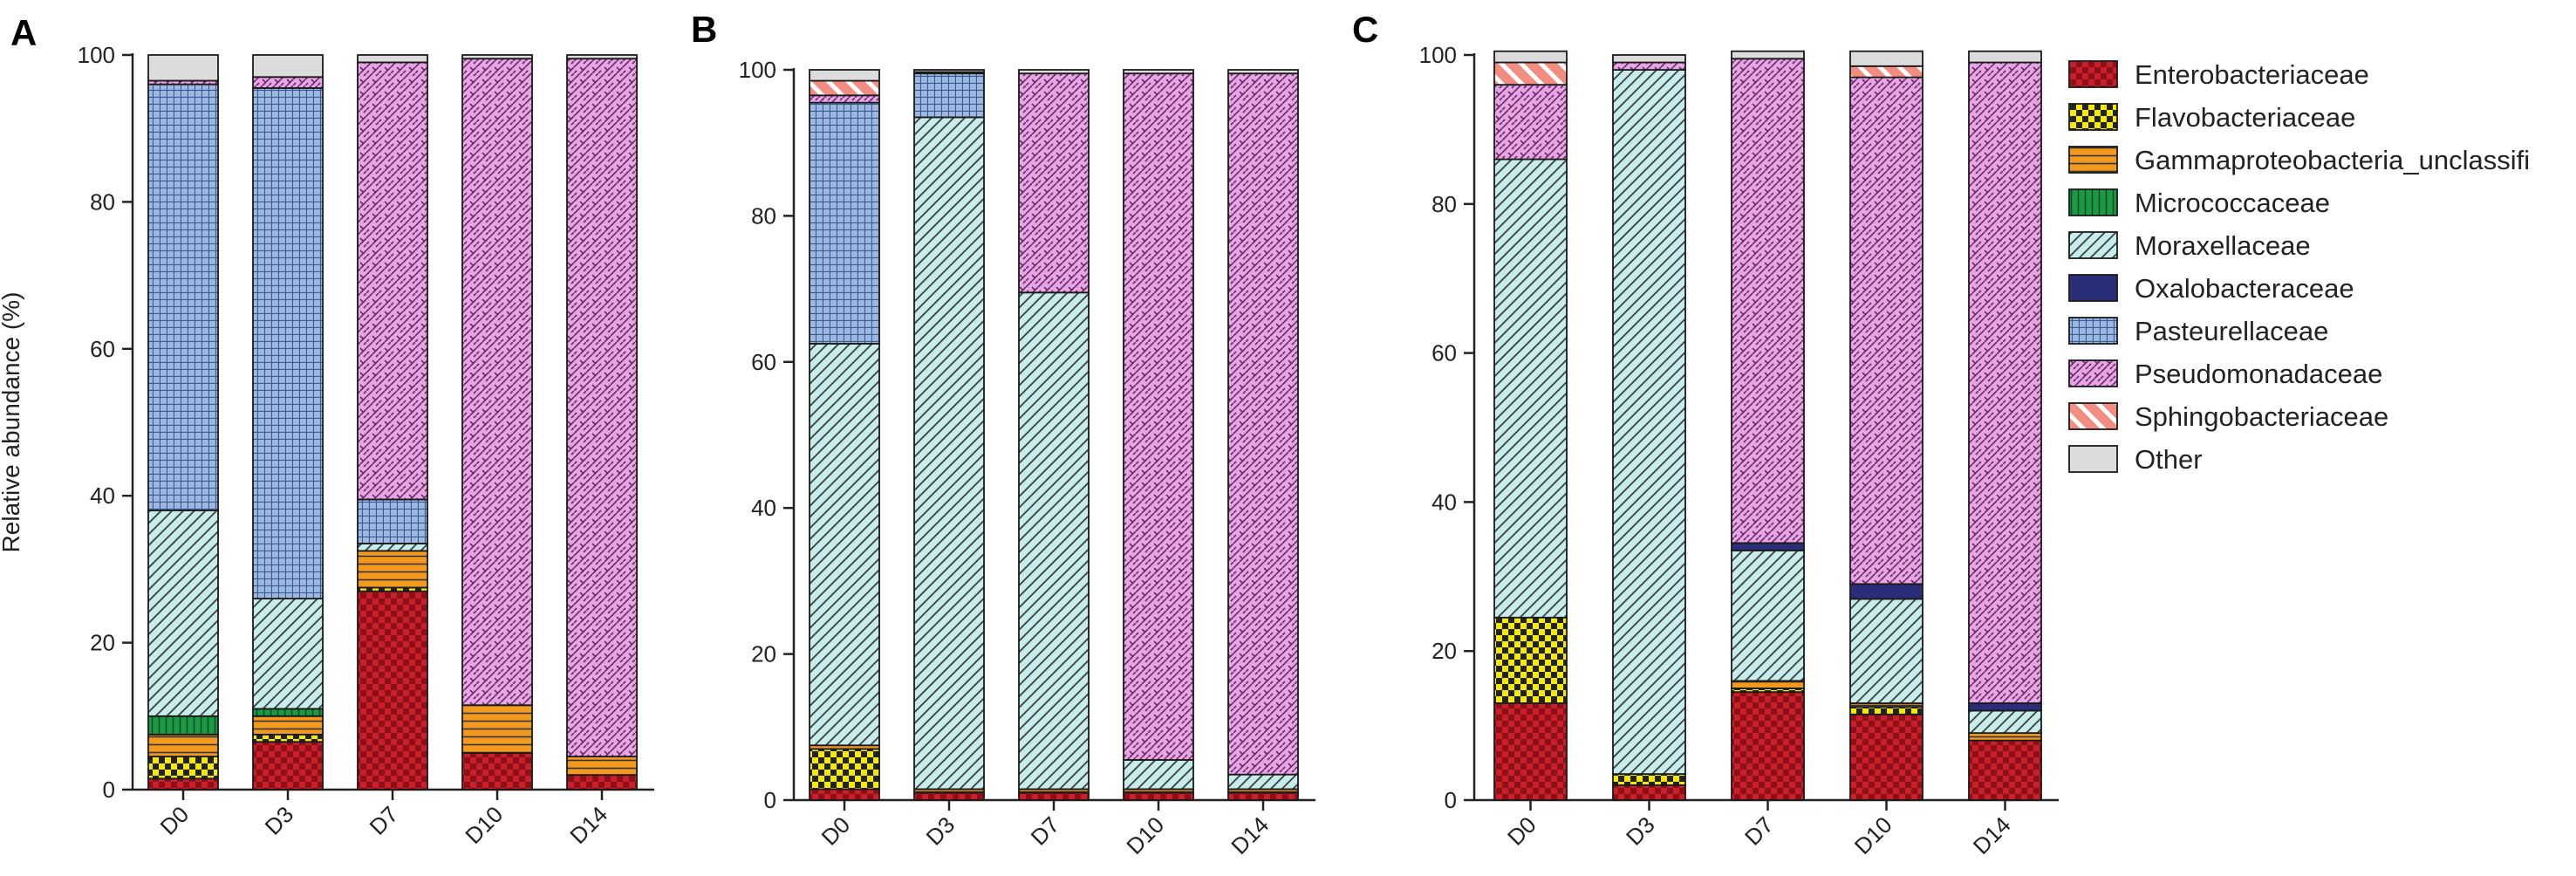 The width and height of the screenshot is (2576, 876). What do you see at coordinates (109, 790) in the screenshot?
I see `y-tick-label: 0` at bounding box center [109, 790].